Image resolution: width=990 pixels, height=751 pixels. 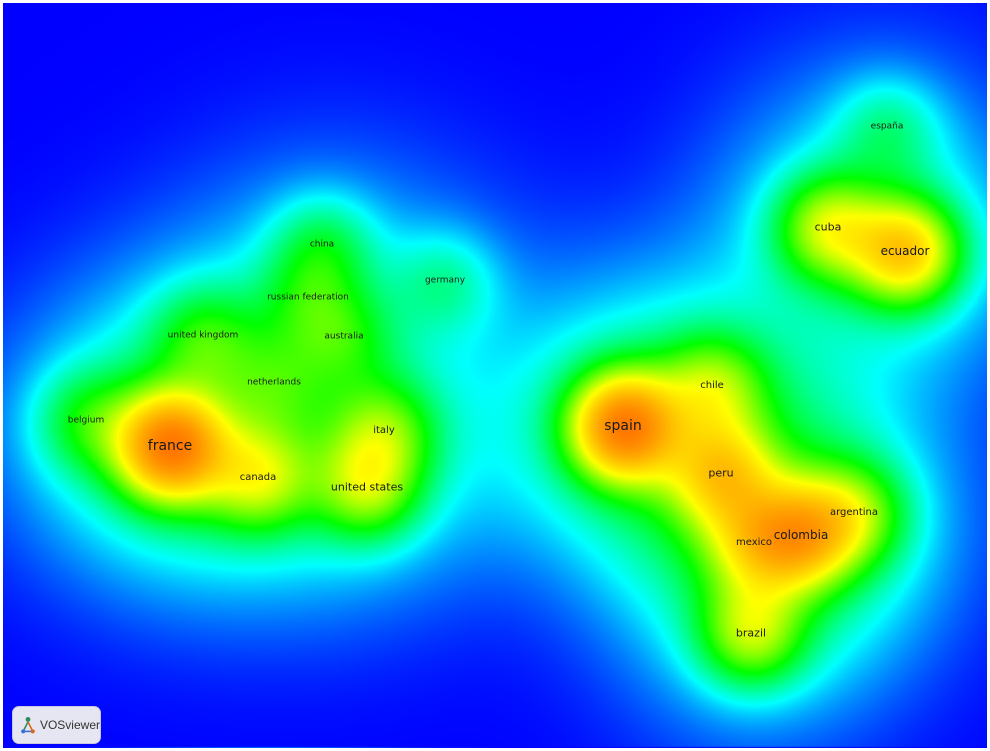 What do you see at coordinates (274, 383) in the screenshot?
I see `item-label-netherlands: netherlands` at bounding box center [274, 383].